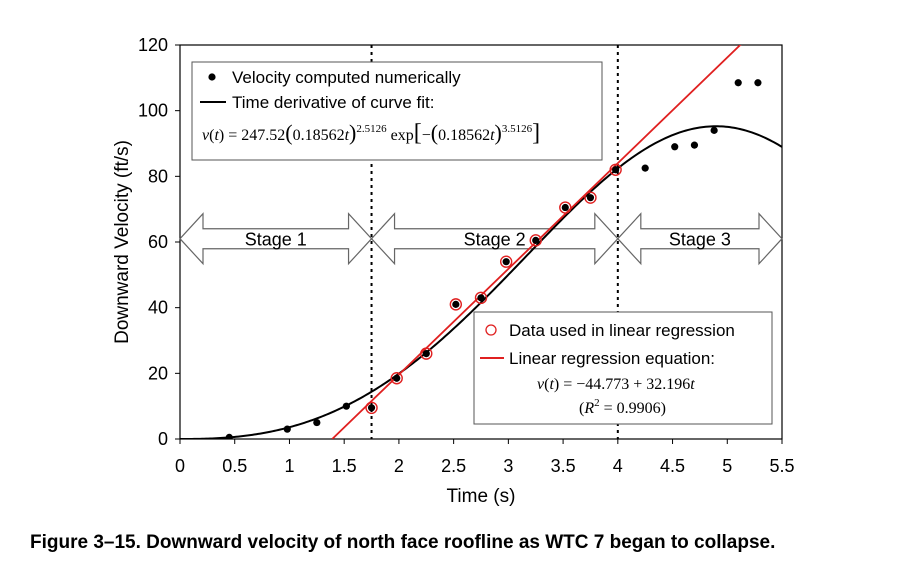 This screenshot has height=580, width=914. I want to click on y-tick-label: 0, so click(163, 439).